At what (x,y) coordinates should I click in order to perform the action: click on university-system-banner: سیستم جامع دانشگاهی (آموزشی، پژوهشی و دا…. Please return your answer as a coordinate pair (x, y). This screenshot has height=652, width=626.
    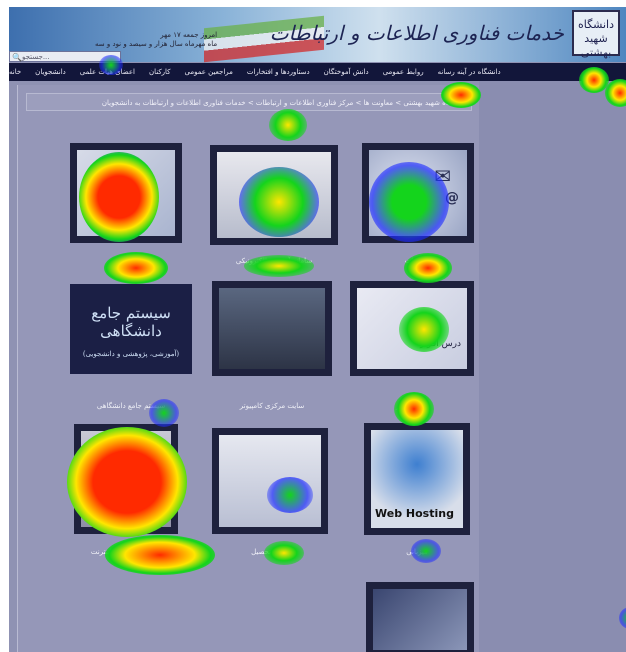
    Looking at the image, I should click on (131, 329).